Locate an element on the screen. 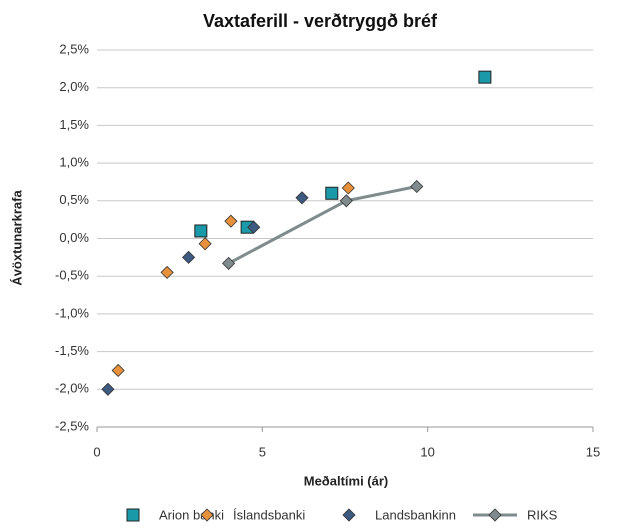 The height and width of the screenshot is (531, 622). y-tick-label: 0,5% is located at coordinates (74, 199).